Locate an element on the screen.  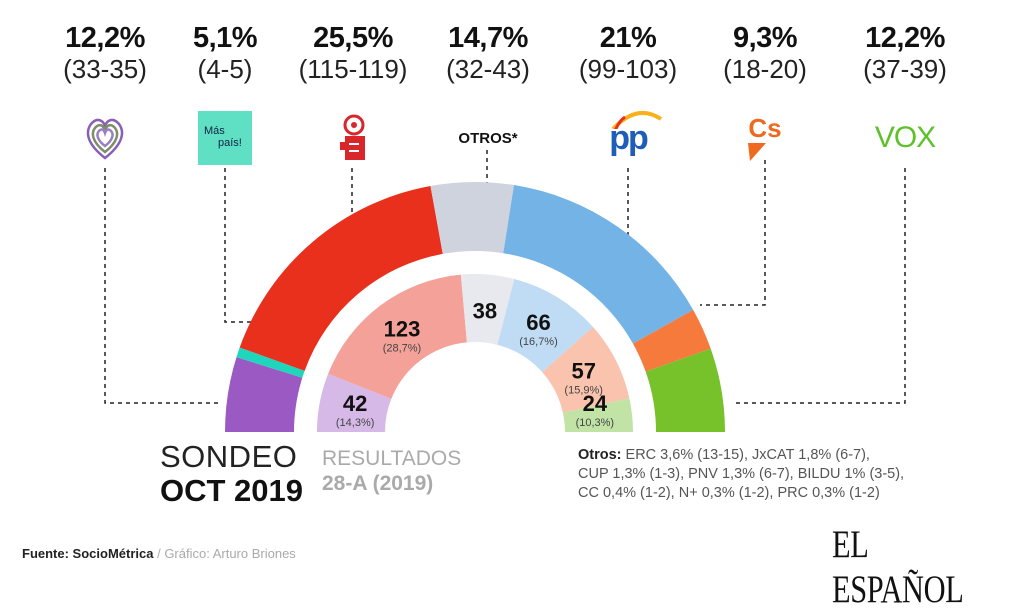
mas-pais-logo-box: Más país! is located at coordinates (225, 138).